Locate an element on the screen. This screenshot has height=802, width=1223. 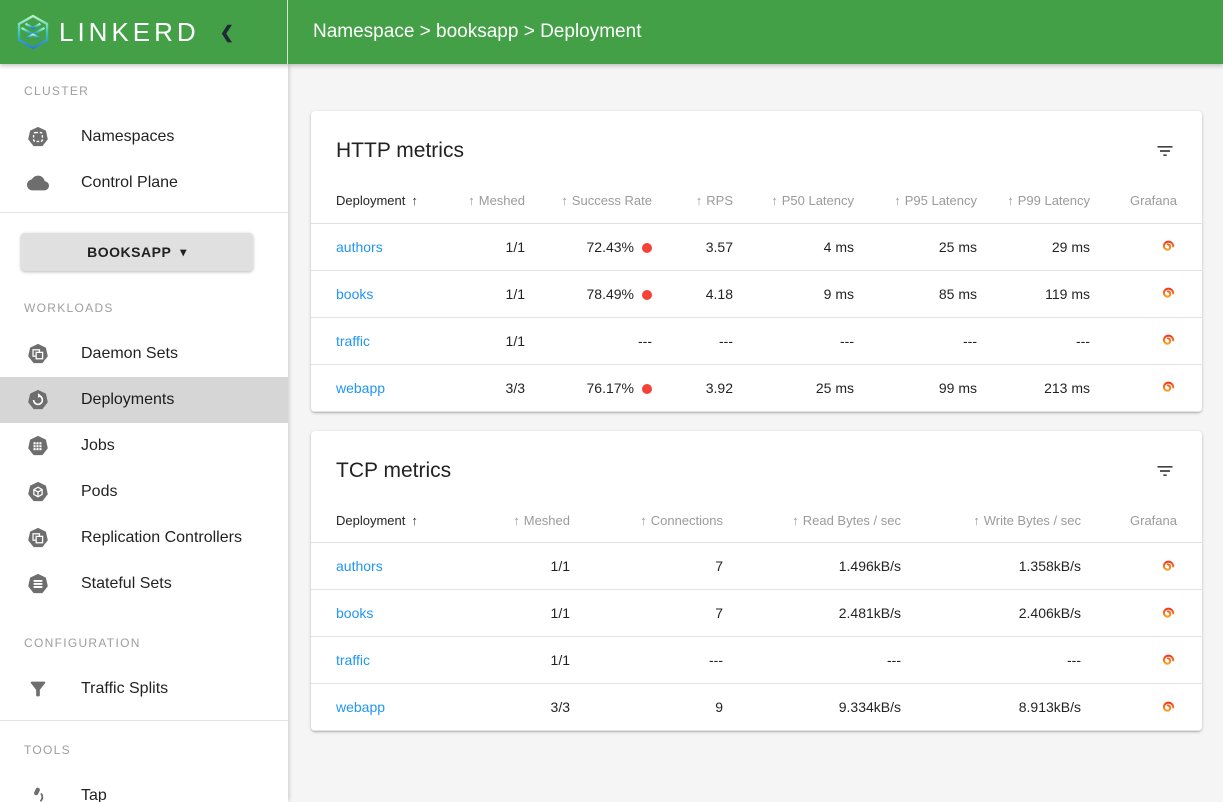
p95-cell: 85 ms is located at coordinates (921, 294).